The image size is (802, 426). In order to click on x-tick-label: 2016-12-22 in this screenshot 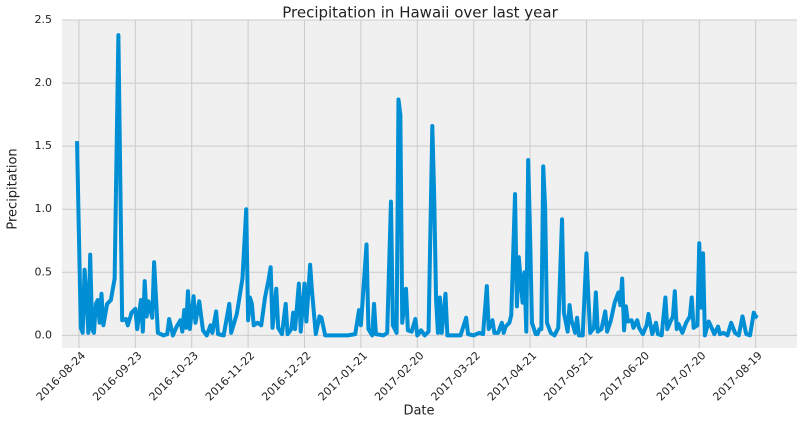, I will do `click(286, 376)`.